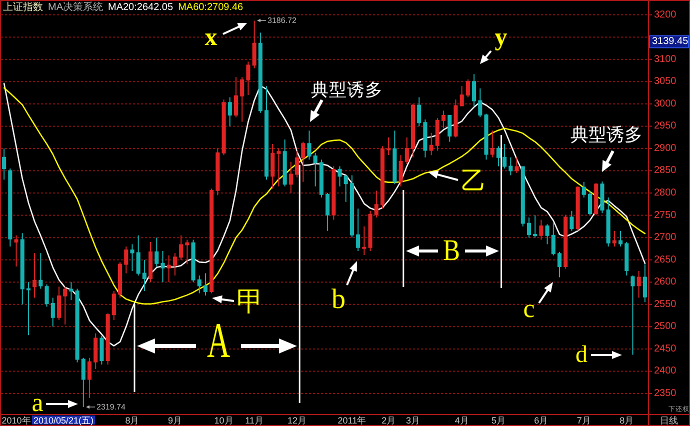  Describe the element at coordinates (665, 348) in the screenshot. I see `y-tick-label: 2450` at that location.